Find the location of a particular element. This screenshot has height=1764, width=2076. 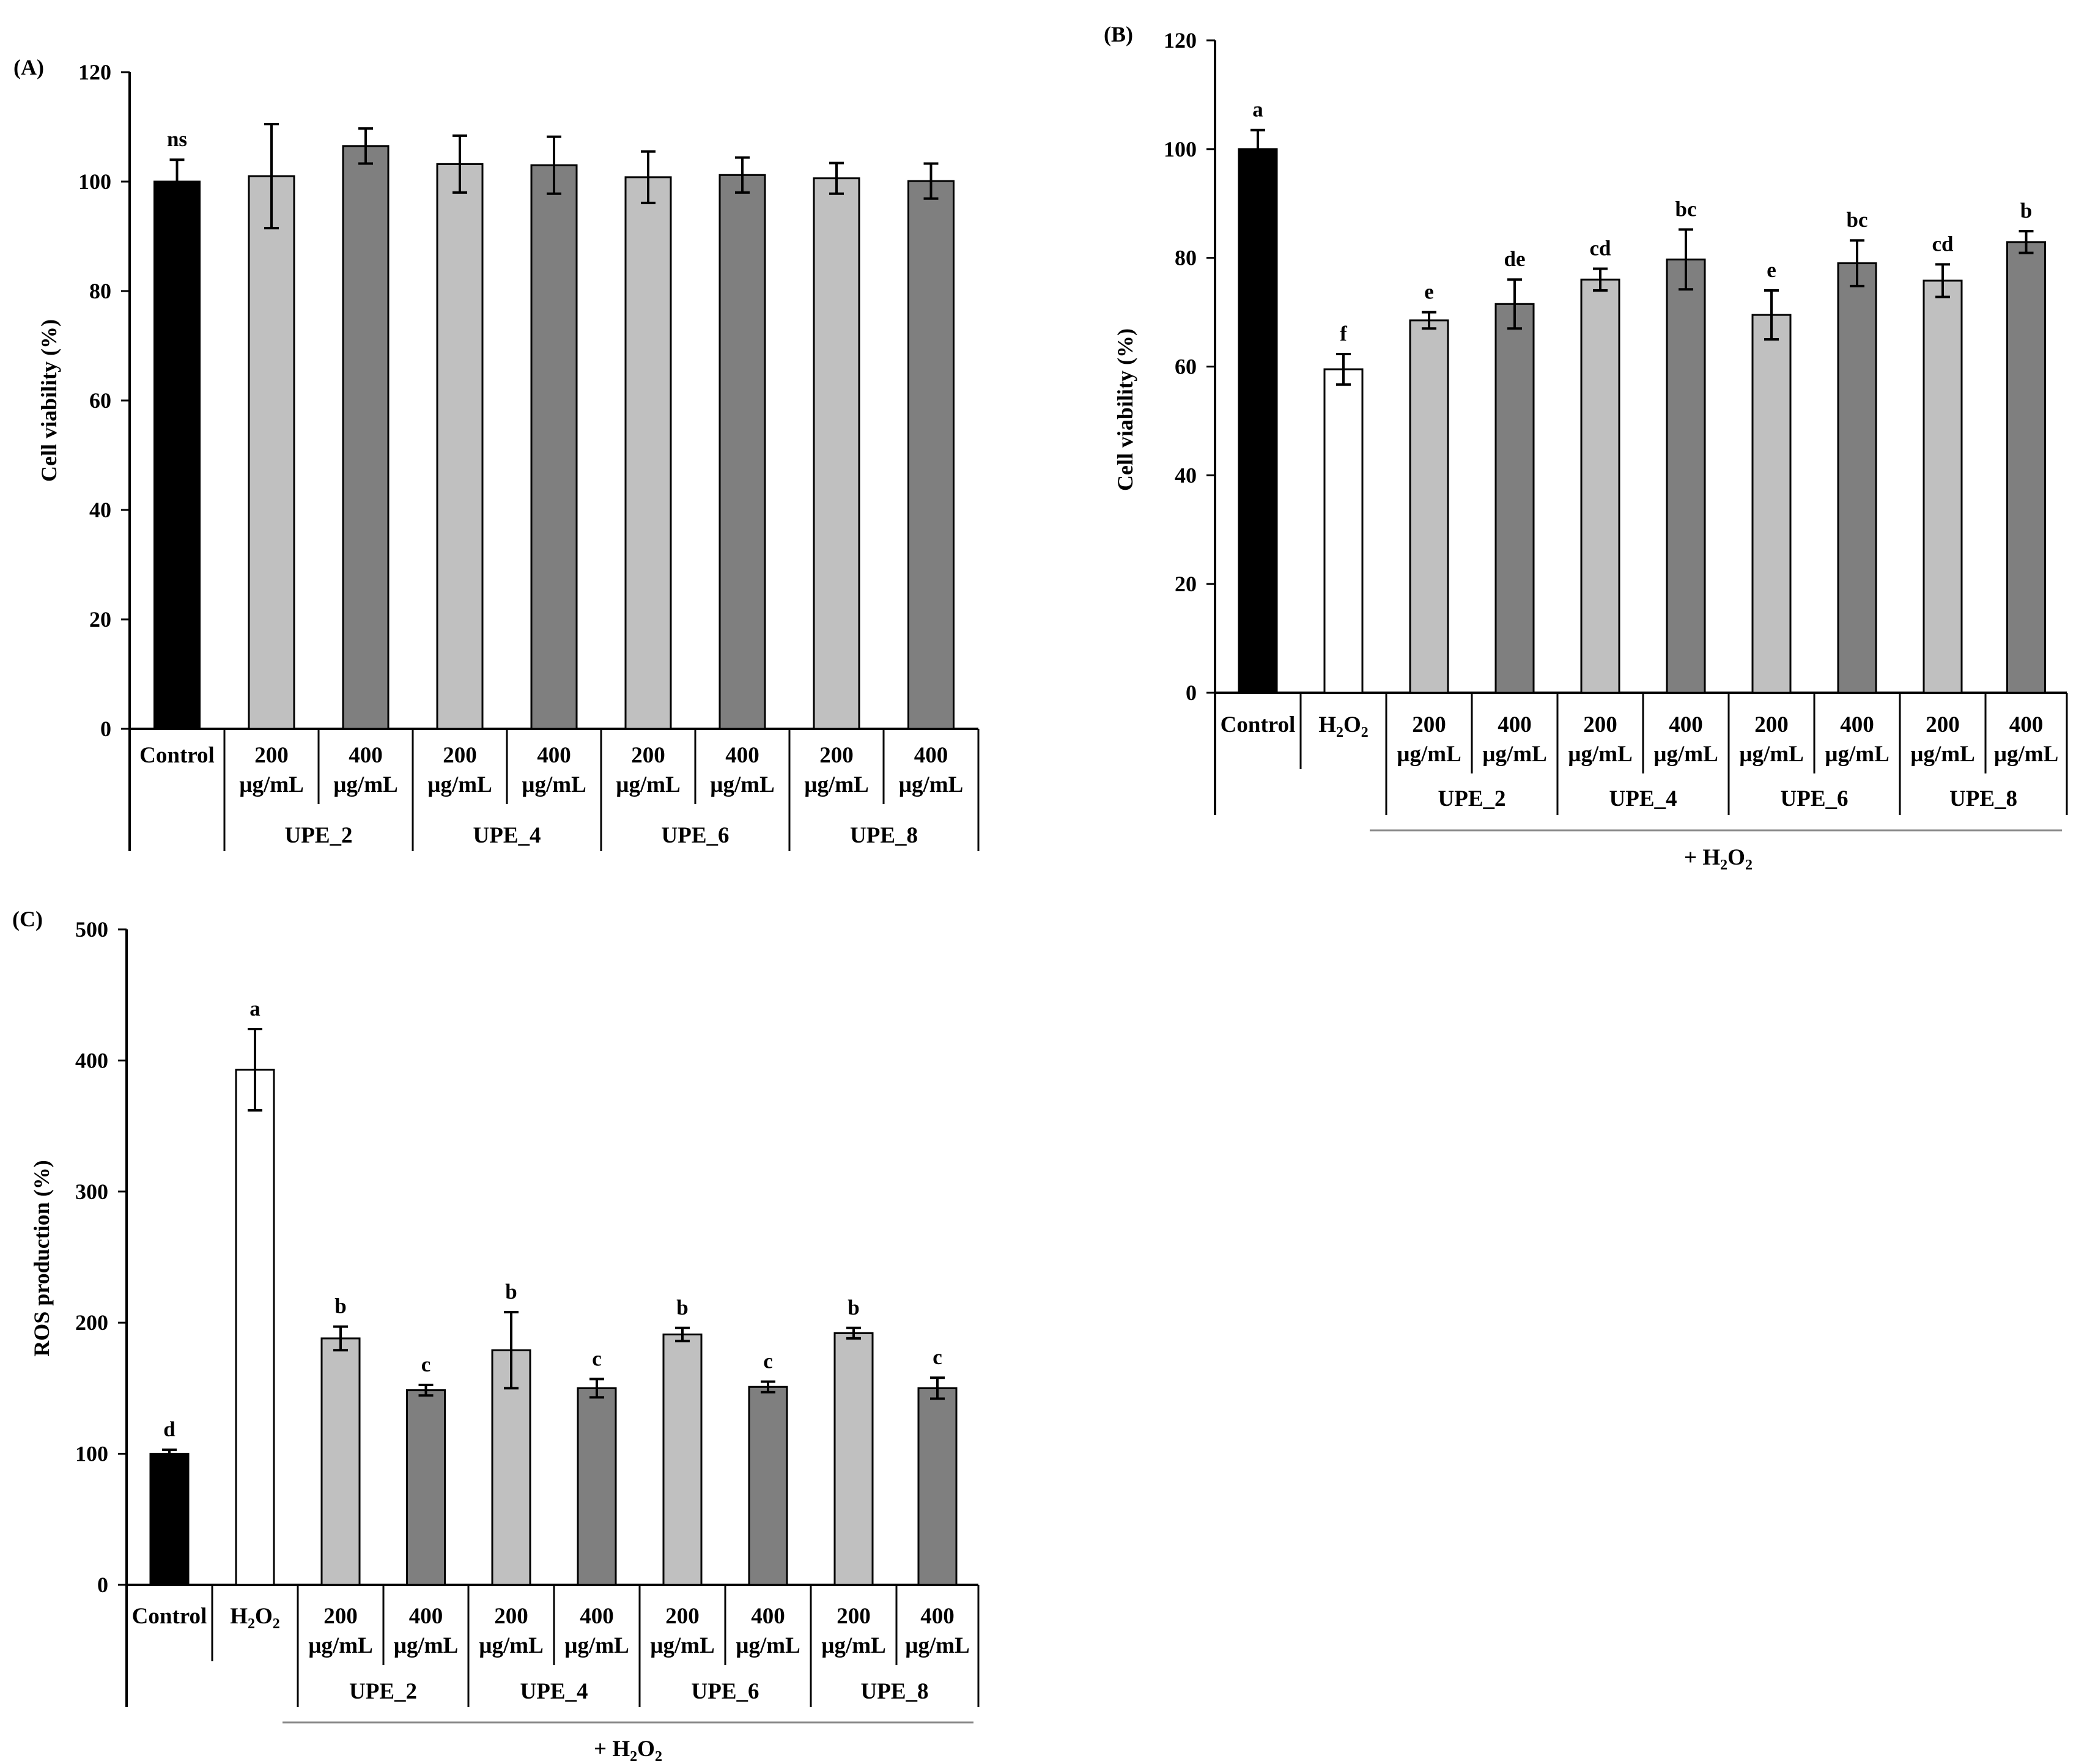

y-tick-label: 120 is located at coordinates (1180, 40).